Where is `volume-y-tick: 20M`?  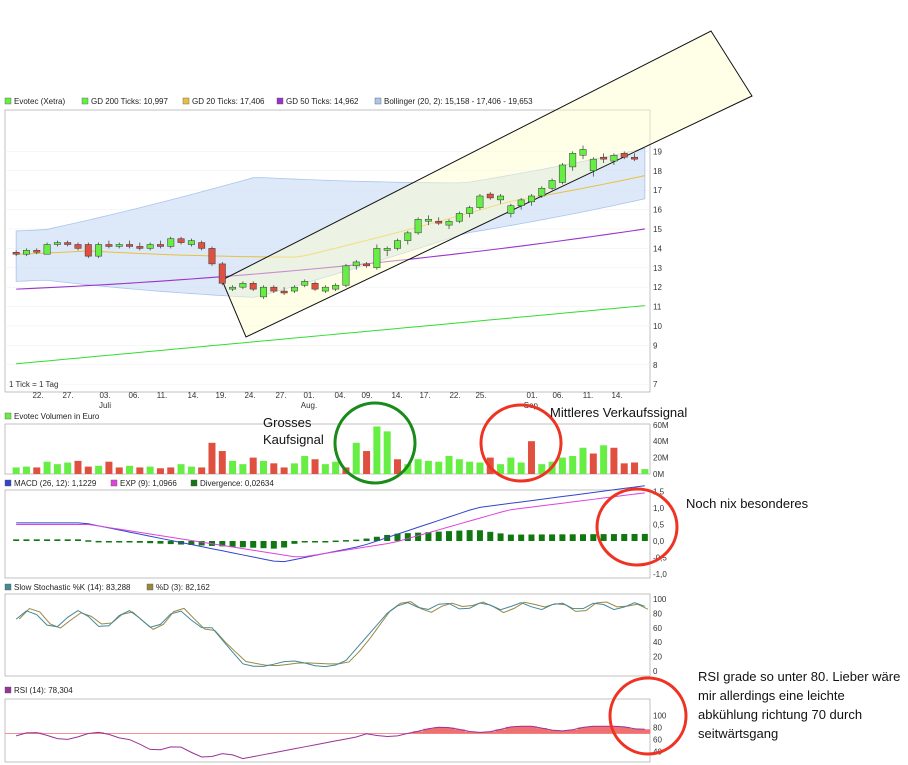 volume-y-tick: 20M is located at coordinates (661, 458).